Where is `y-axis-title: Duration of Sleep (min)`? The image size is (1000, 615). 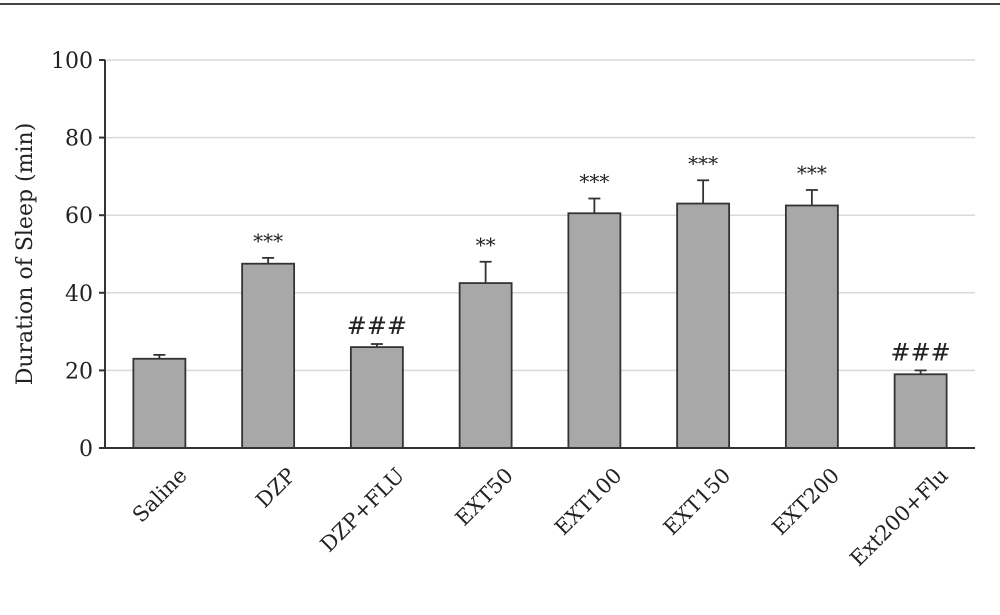
y-axis-title: Duration of Sleep (min) is located at coordinates (25, 254).